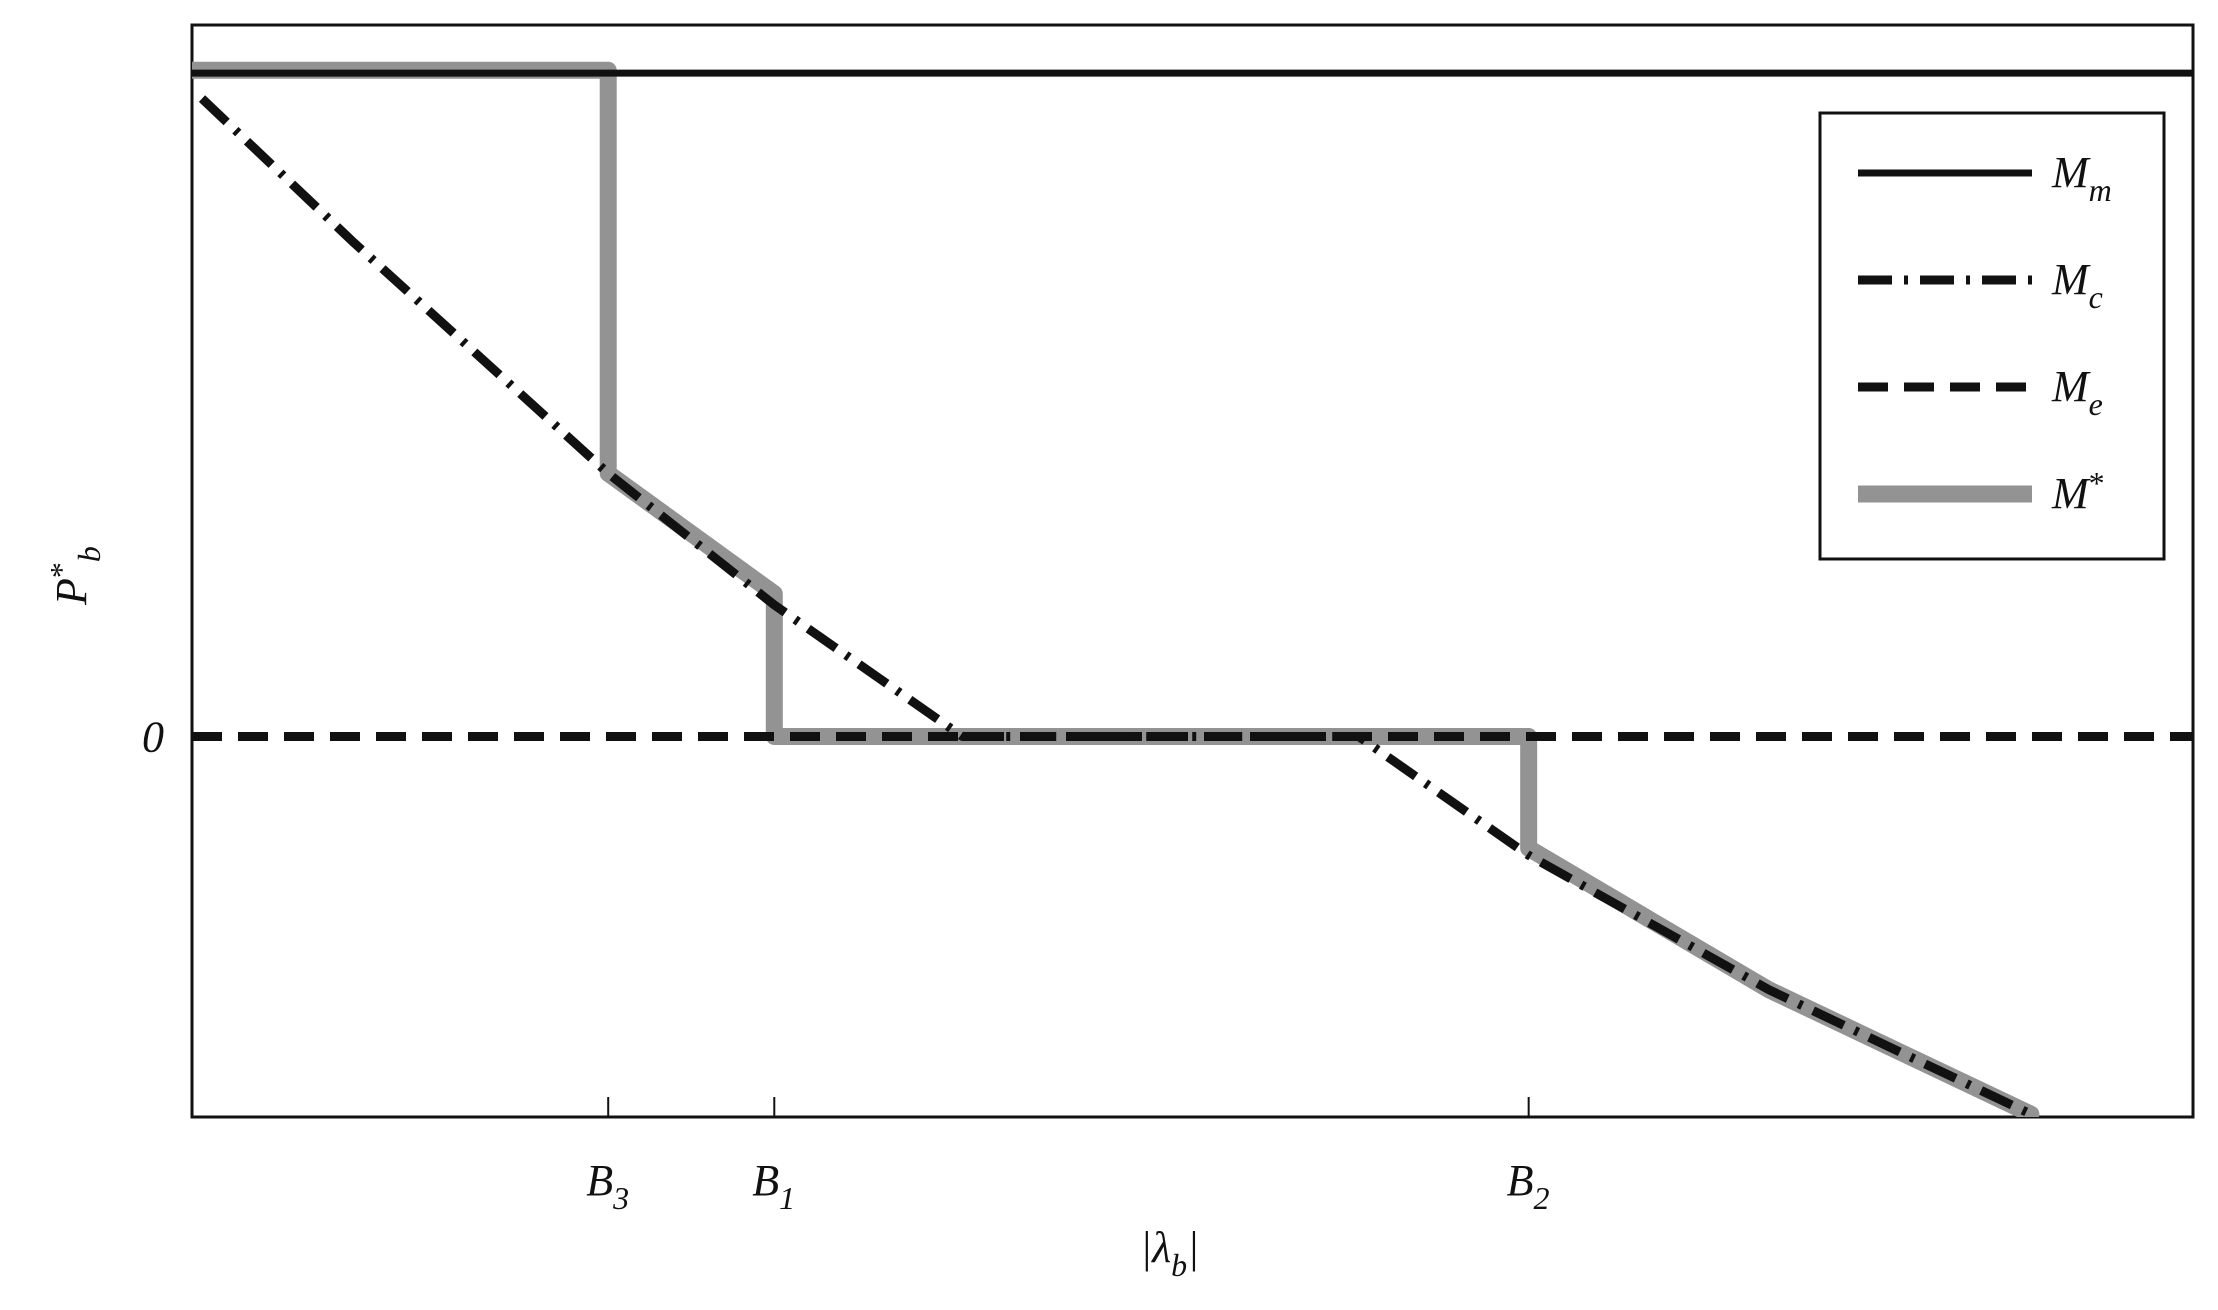 This screenshot has height=1310, width=2218. Describe the element at coordinates (2077, 285) in the screenshot. I see `legend-label: Mc` at that location.